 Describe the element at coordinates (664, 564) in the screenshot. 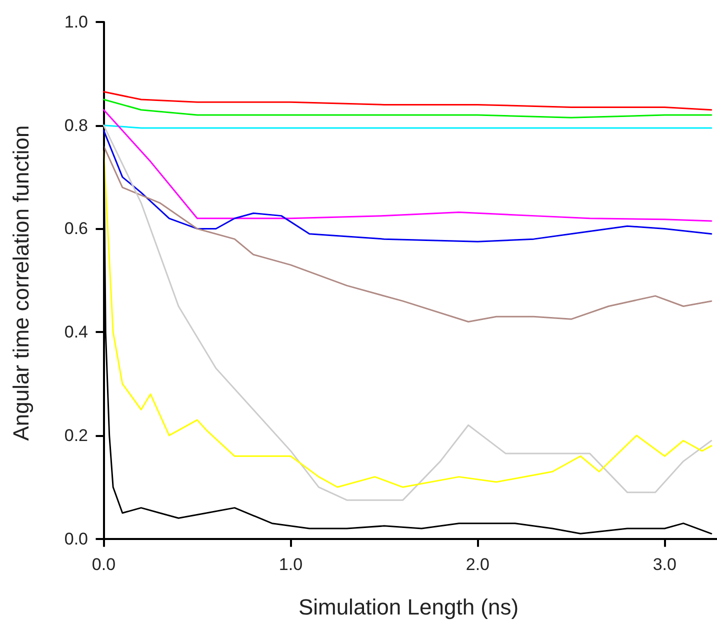

I see `x-tick-label: 3.0` at that location.